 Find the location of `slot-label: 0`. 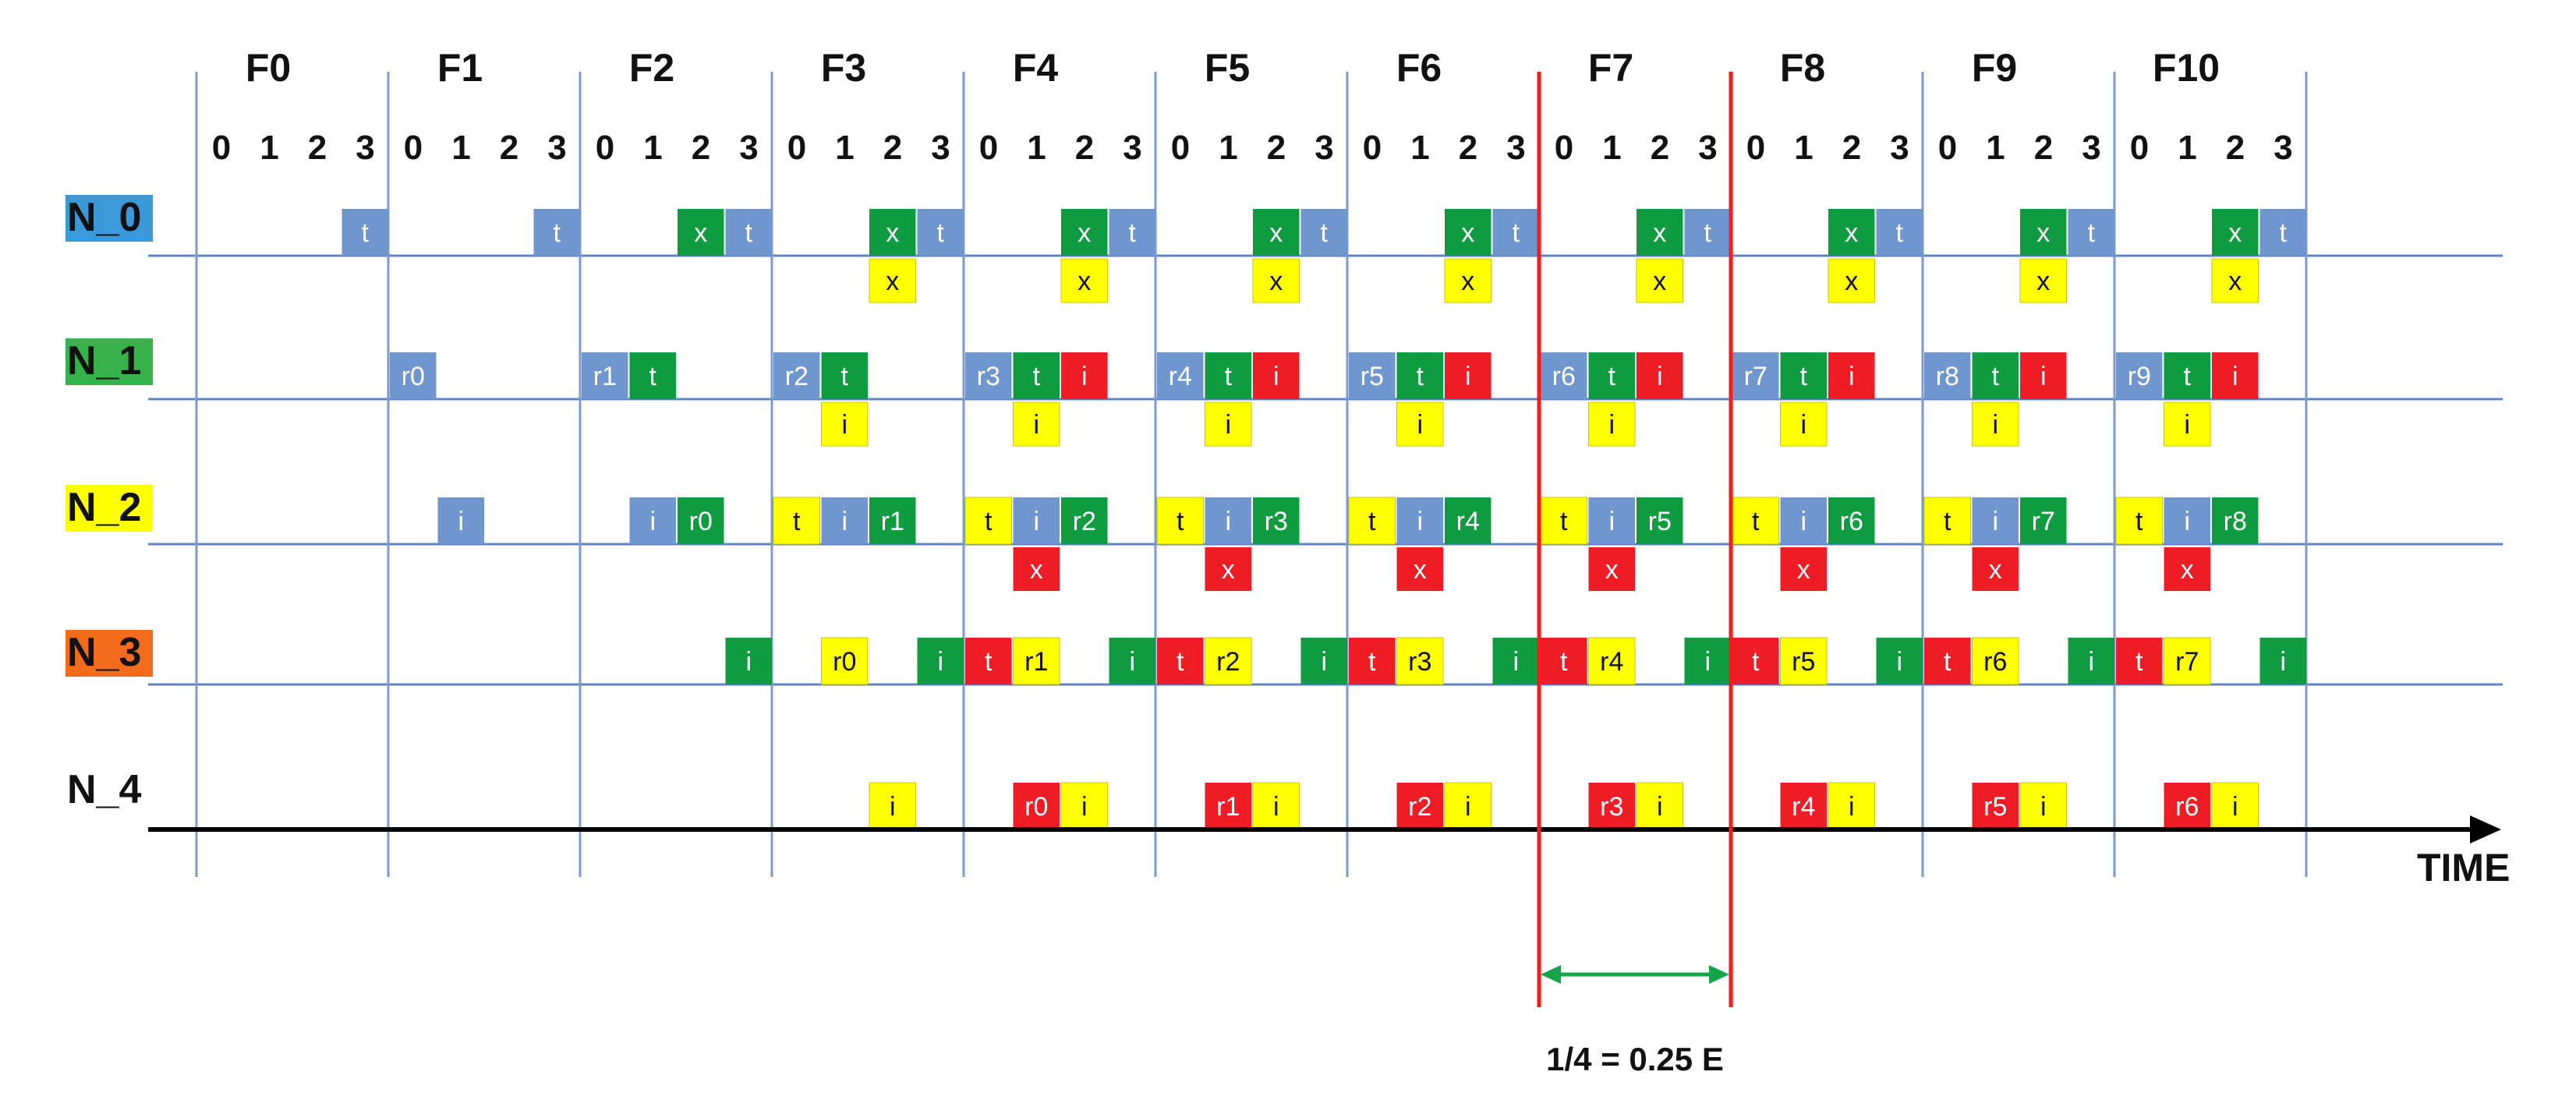

slot-label: 0 is located at coordinates (1180, 148).